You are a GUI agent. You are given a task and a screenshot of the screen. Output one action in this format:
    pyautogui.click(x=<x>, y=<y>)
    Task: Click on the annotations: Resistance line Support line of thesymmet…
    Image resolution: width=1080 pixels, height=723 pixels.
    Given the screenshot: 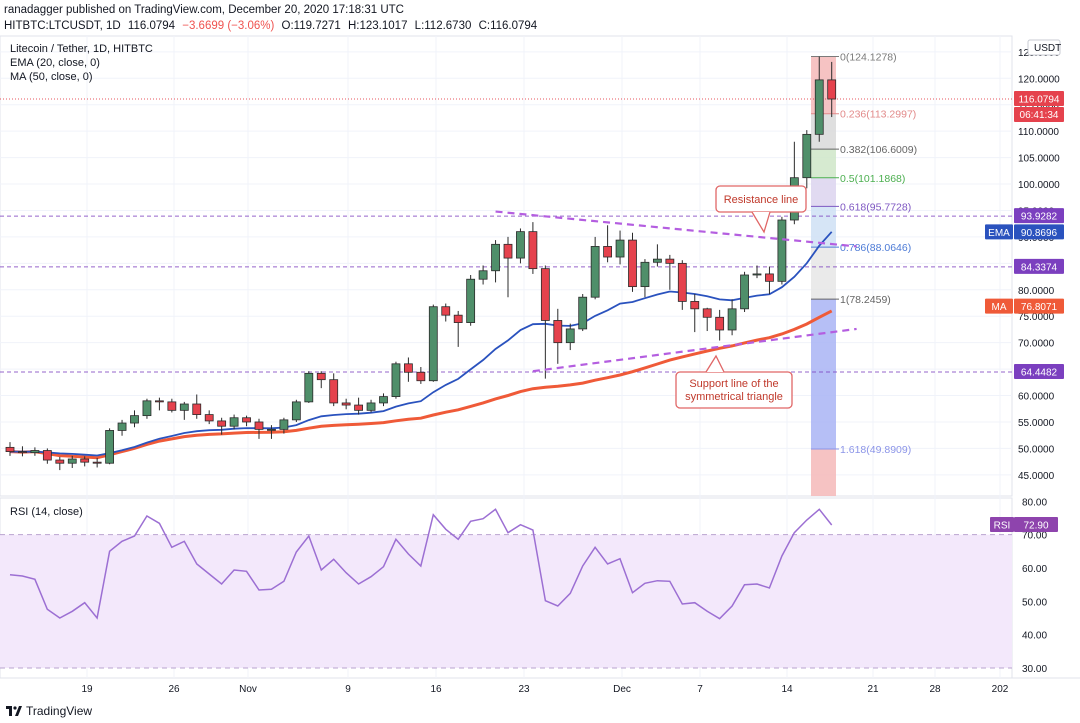 What is the action you would take?
    pyautogui.click(x=741, y=297)
    